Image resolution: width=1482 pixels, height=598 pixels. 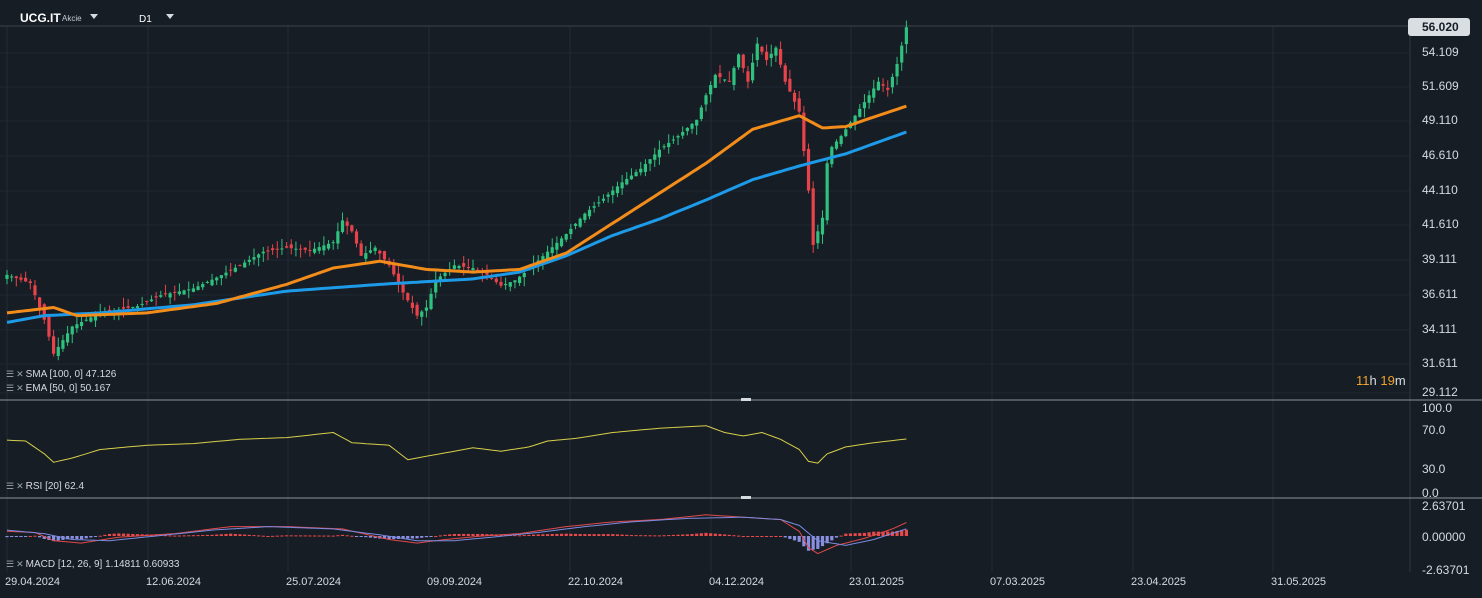 What do you see at coordinates (53, 486) in the screenshot?
I see `rsi-params: [20]` at bounding box center [53, 486].